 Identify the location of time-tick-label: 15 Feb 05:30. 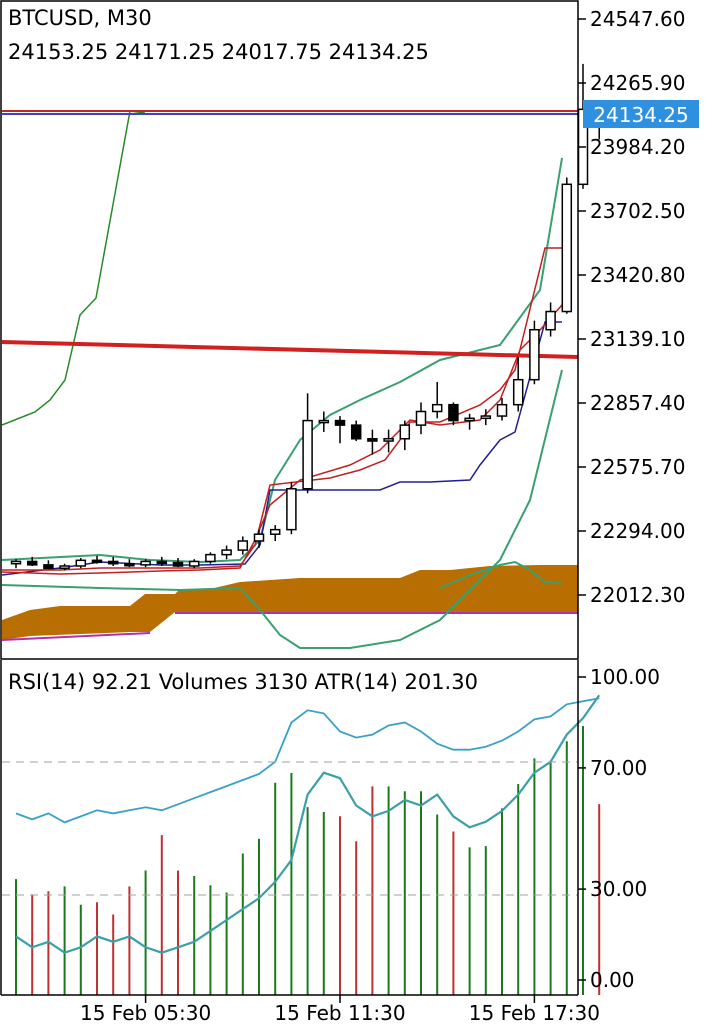
(145, 1013).